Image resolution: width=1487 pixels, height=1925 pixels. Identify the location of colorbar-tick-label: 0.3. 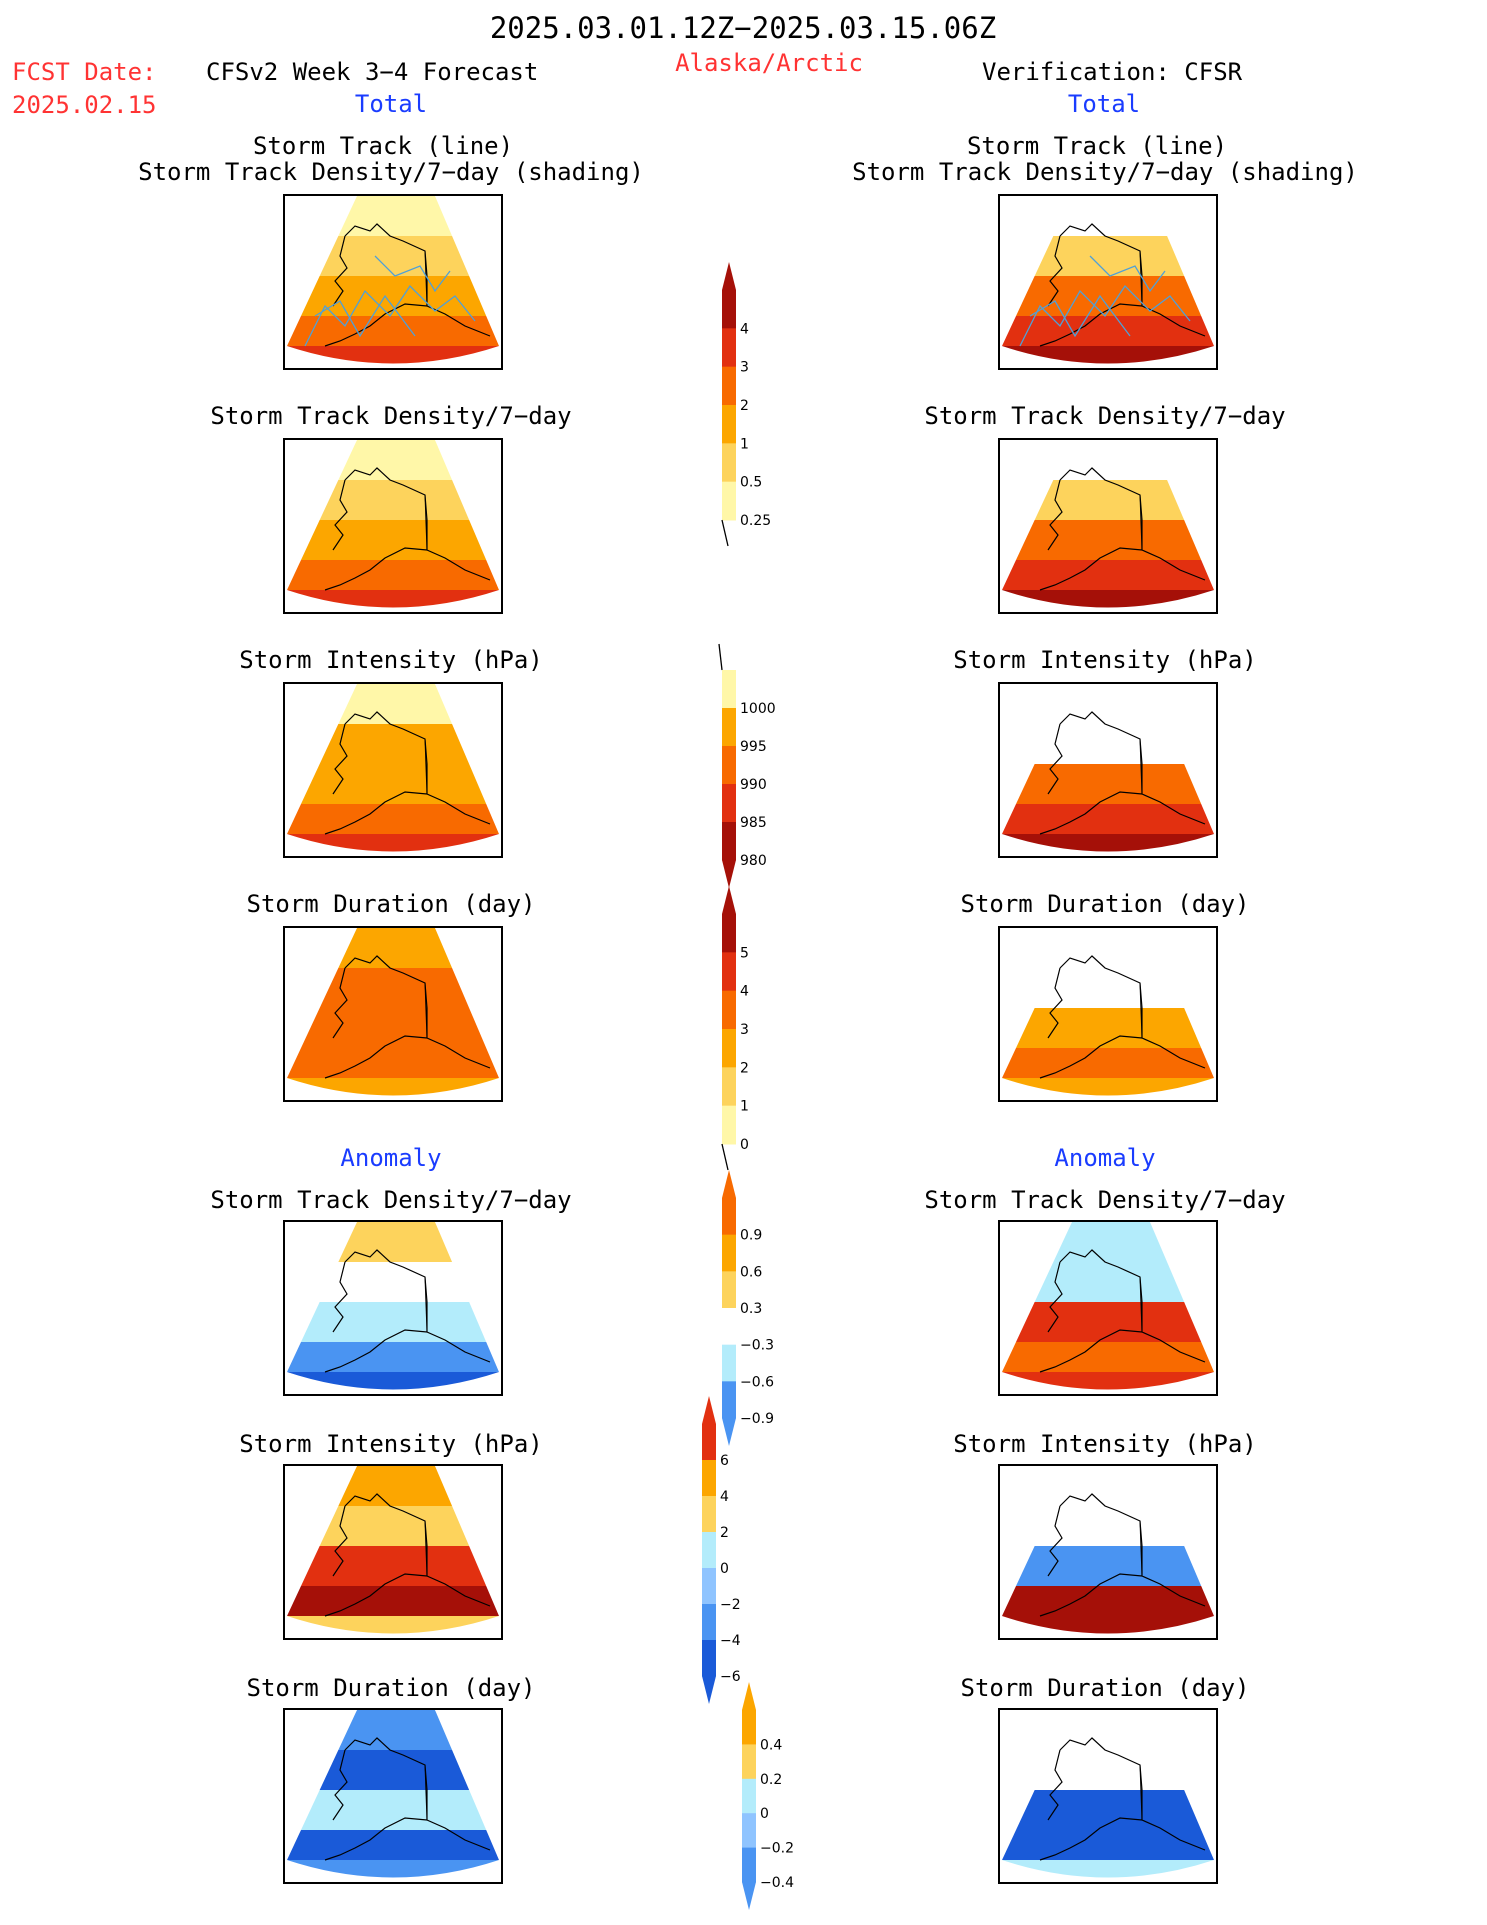
(751, 1309).